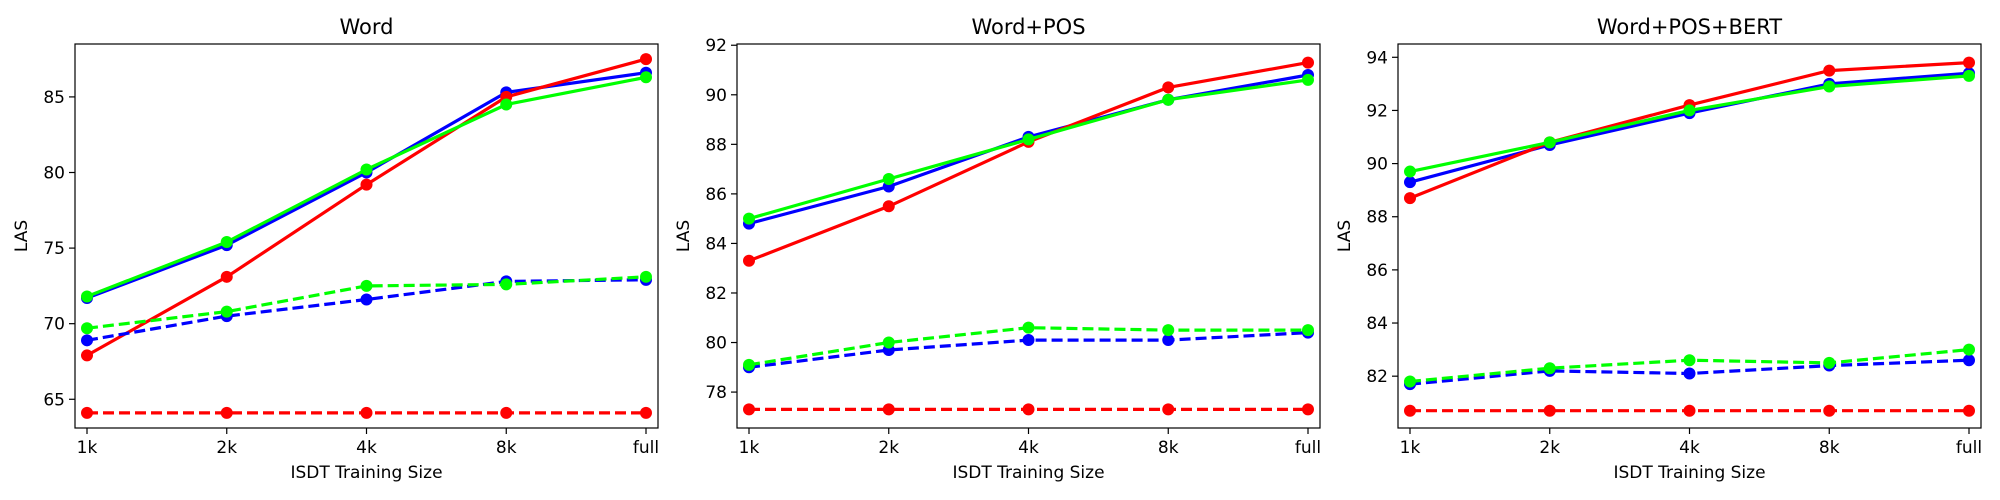  What do you see at coordinates (54, 249) in the screenshot?
I see `y-tick-label: 75` at bounding box center [54, 249].